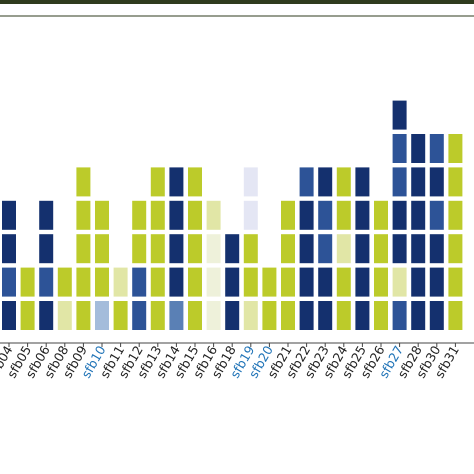 Image resolution: width=474 pixels, height=474 pixels. I want to click on bar-sfb19, so click(250, 248).